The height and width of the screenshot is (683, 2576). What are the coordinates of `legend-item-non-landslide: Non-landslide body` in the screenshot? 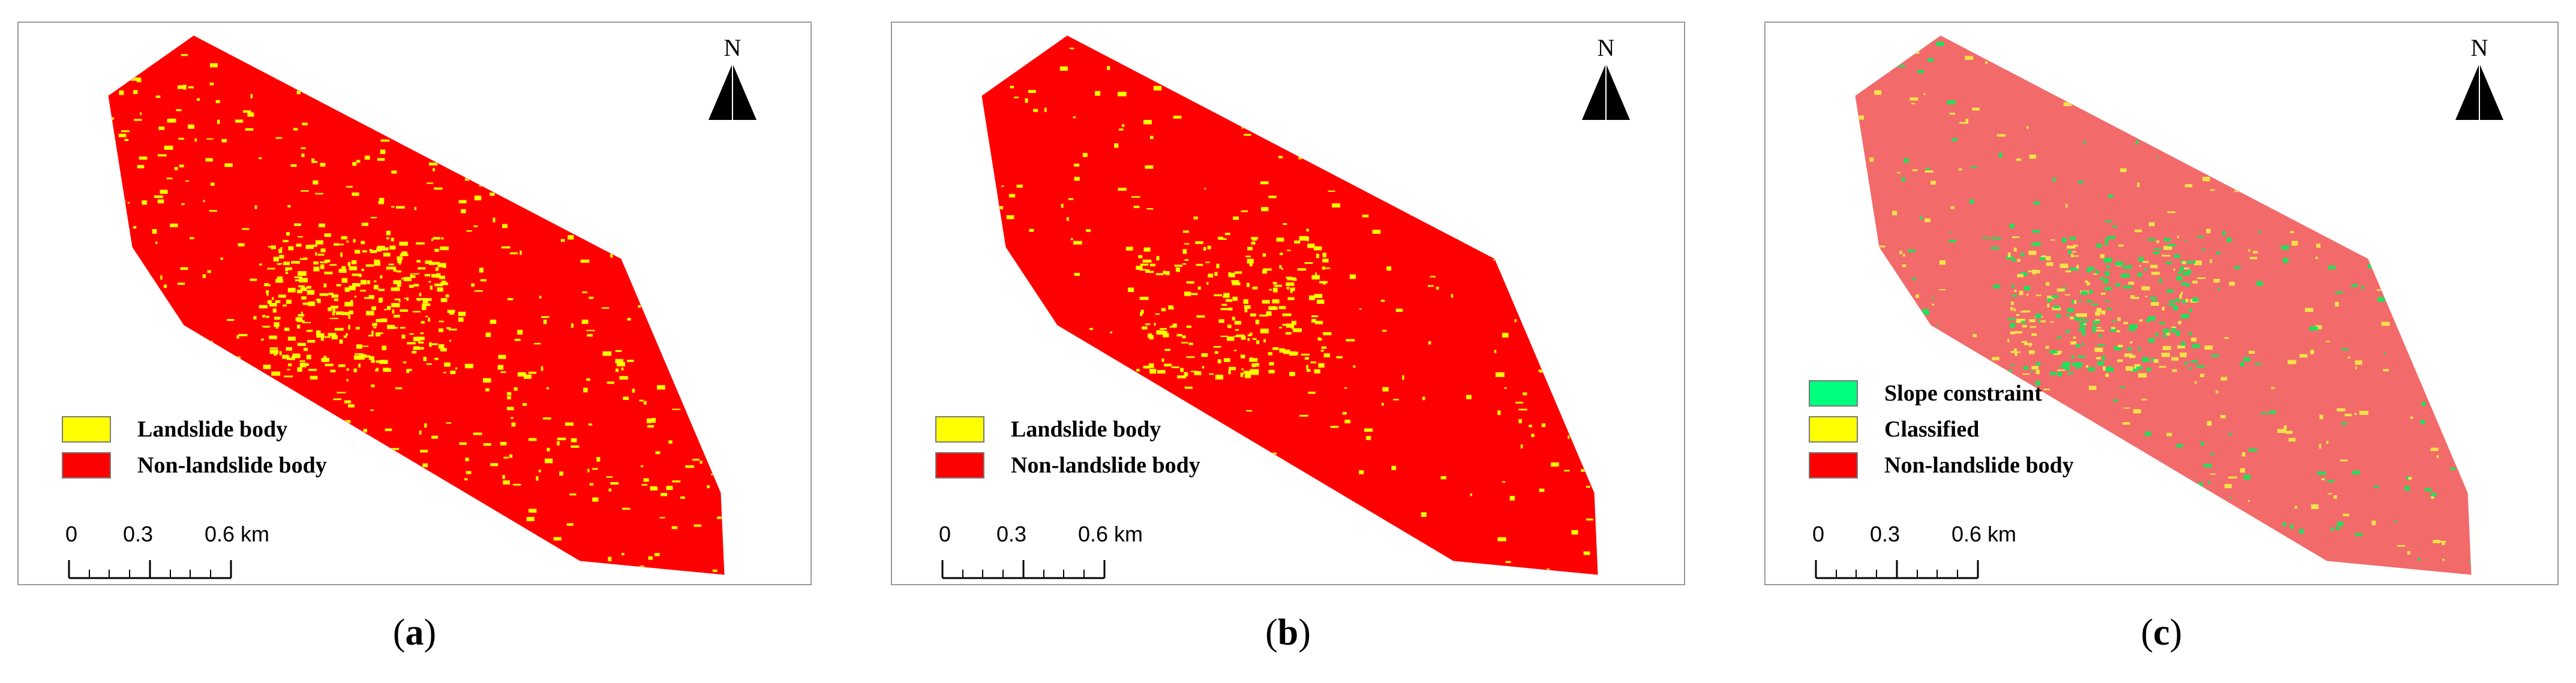 It's located at (1067, 465).